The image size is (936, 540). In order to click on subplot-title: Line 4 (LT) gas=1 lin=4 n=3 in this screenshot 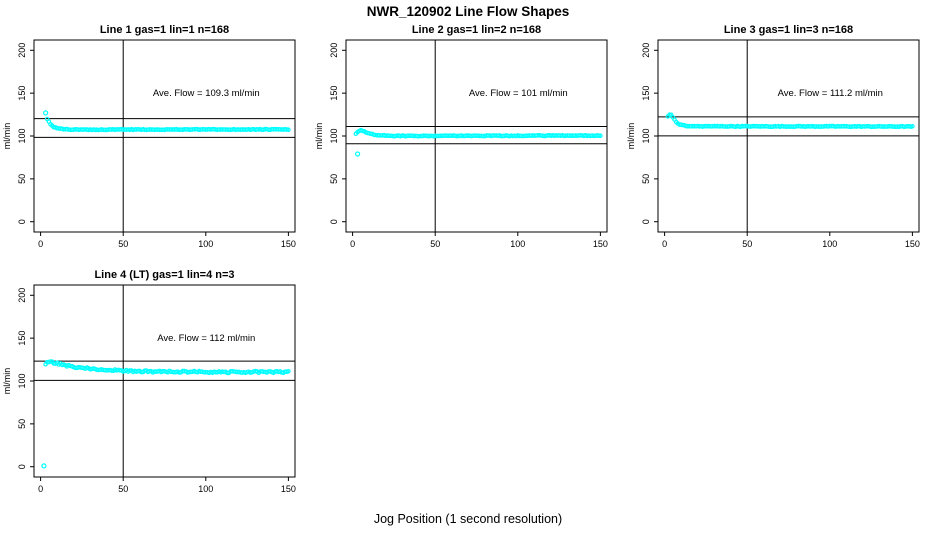, I will do `click(164, 275)`.